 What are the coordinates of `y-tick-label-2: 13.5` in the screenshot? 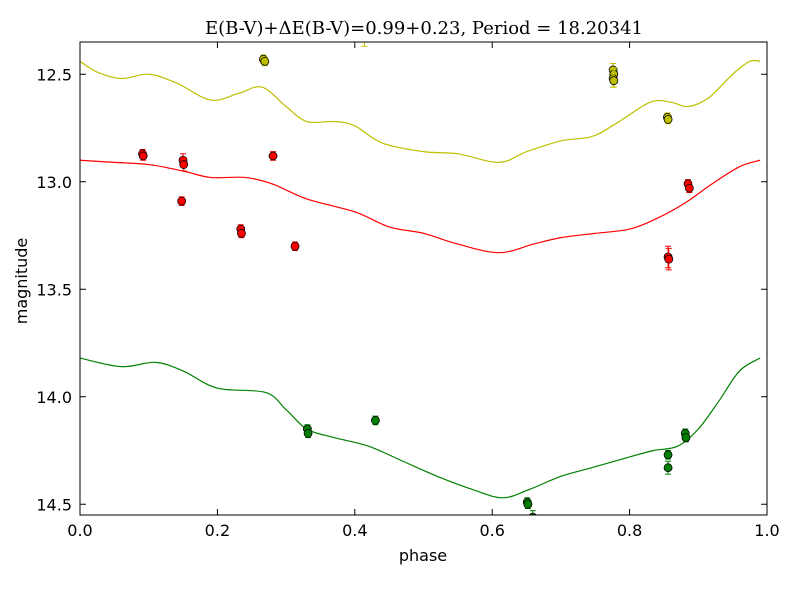 It's located at (54, 289).